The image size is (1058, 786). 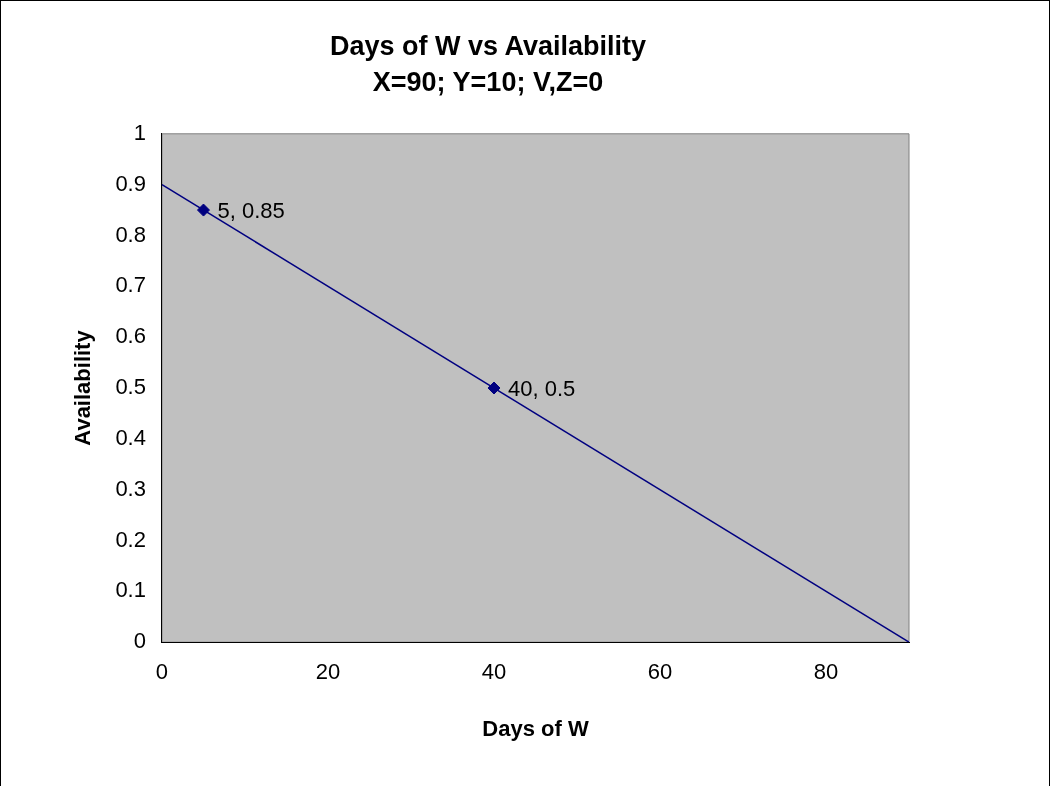 What do you see at coordinates (139, 641) in the screenshot?
I see `y-tick-label: 0` at bounding box center [139, 641].